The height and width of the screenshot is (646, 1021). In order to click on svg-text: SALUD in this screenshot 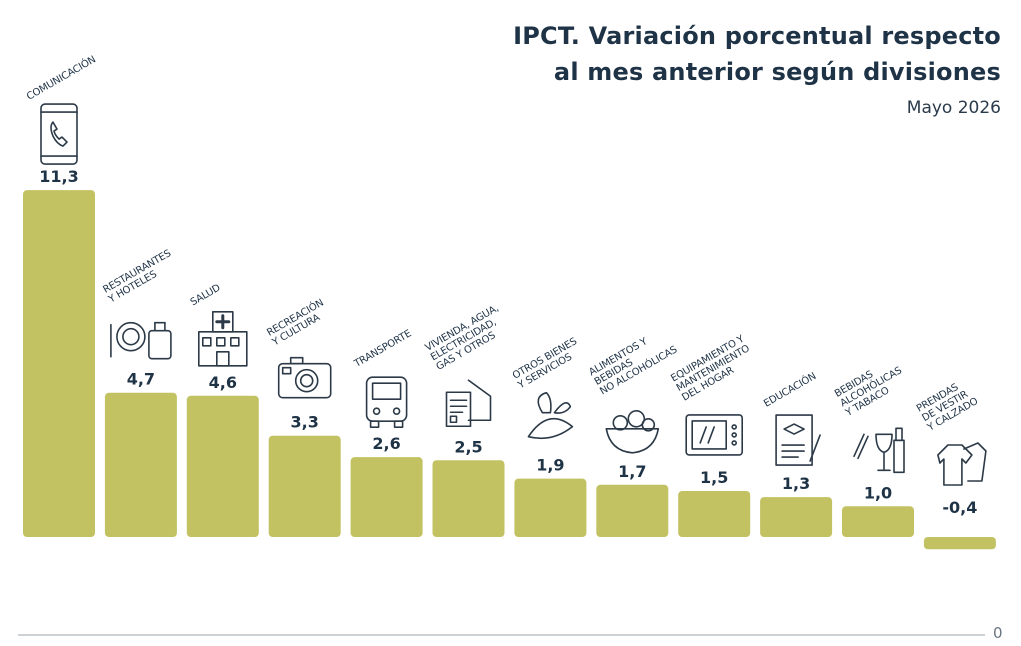, I will do `click(206, 295)`.